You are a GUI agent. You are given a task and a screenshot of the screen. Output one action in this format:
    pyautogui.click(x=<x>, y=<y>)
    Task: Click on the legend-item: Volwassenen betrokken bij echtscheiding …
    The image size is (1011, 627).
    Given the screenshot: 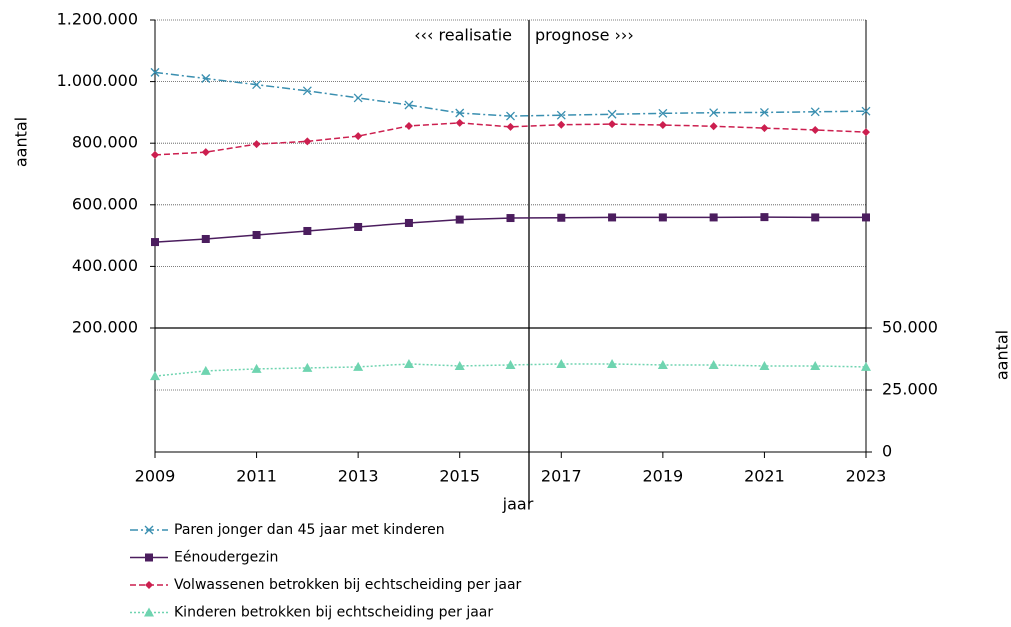 What is the action you would take?
    pyautogui.click(x=326, y=585)
    